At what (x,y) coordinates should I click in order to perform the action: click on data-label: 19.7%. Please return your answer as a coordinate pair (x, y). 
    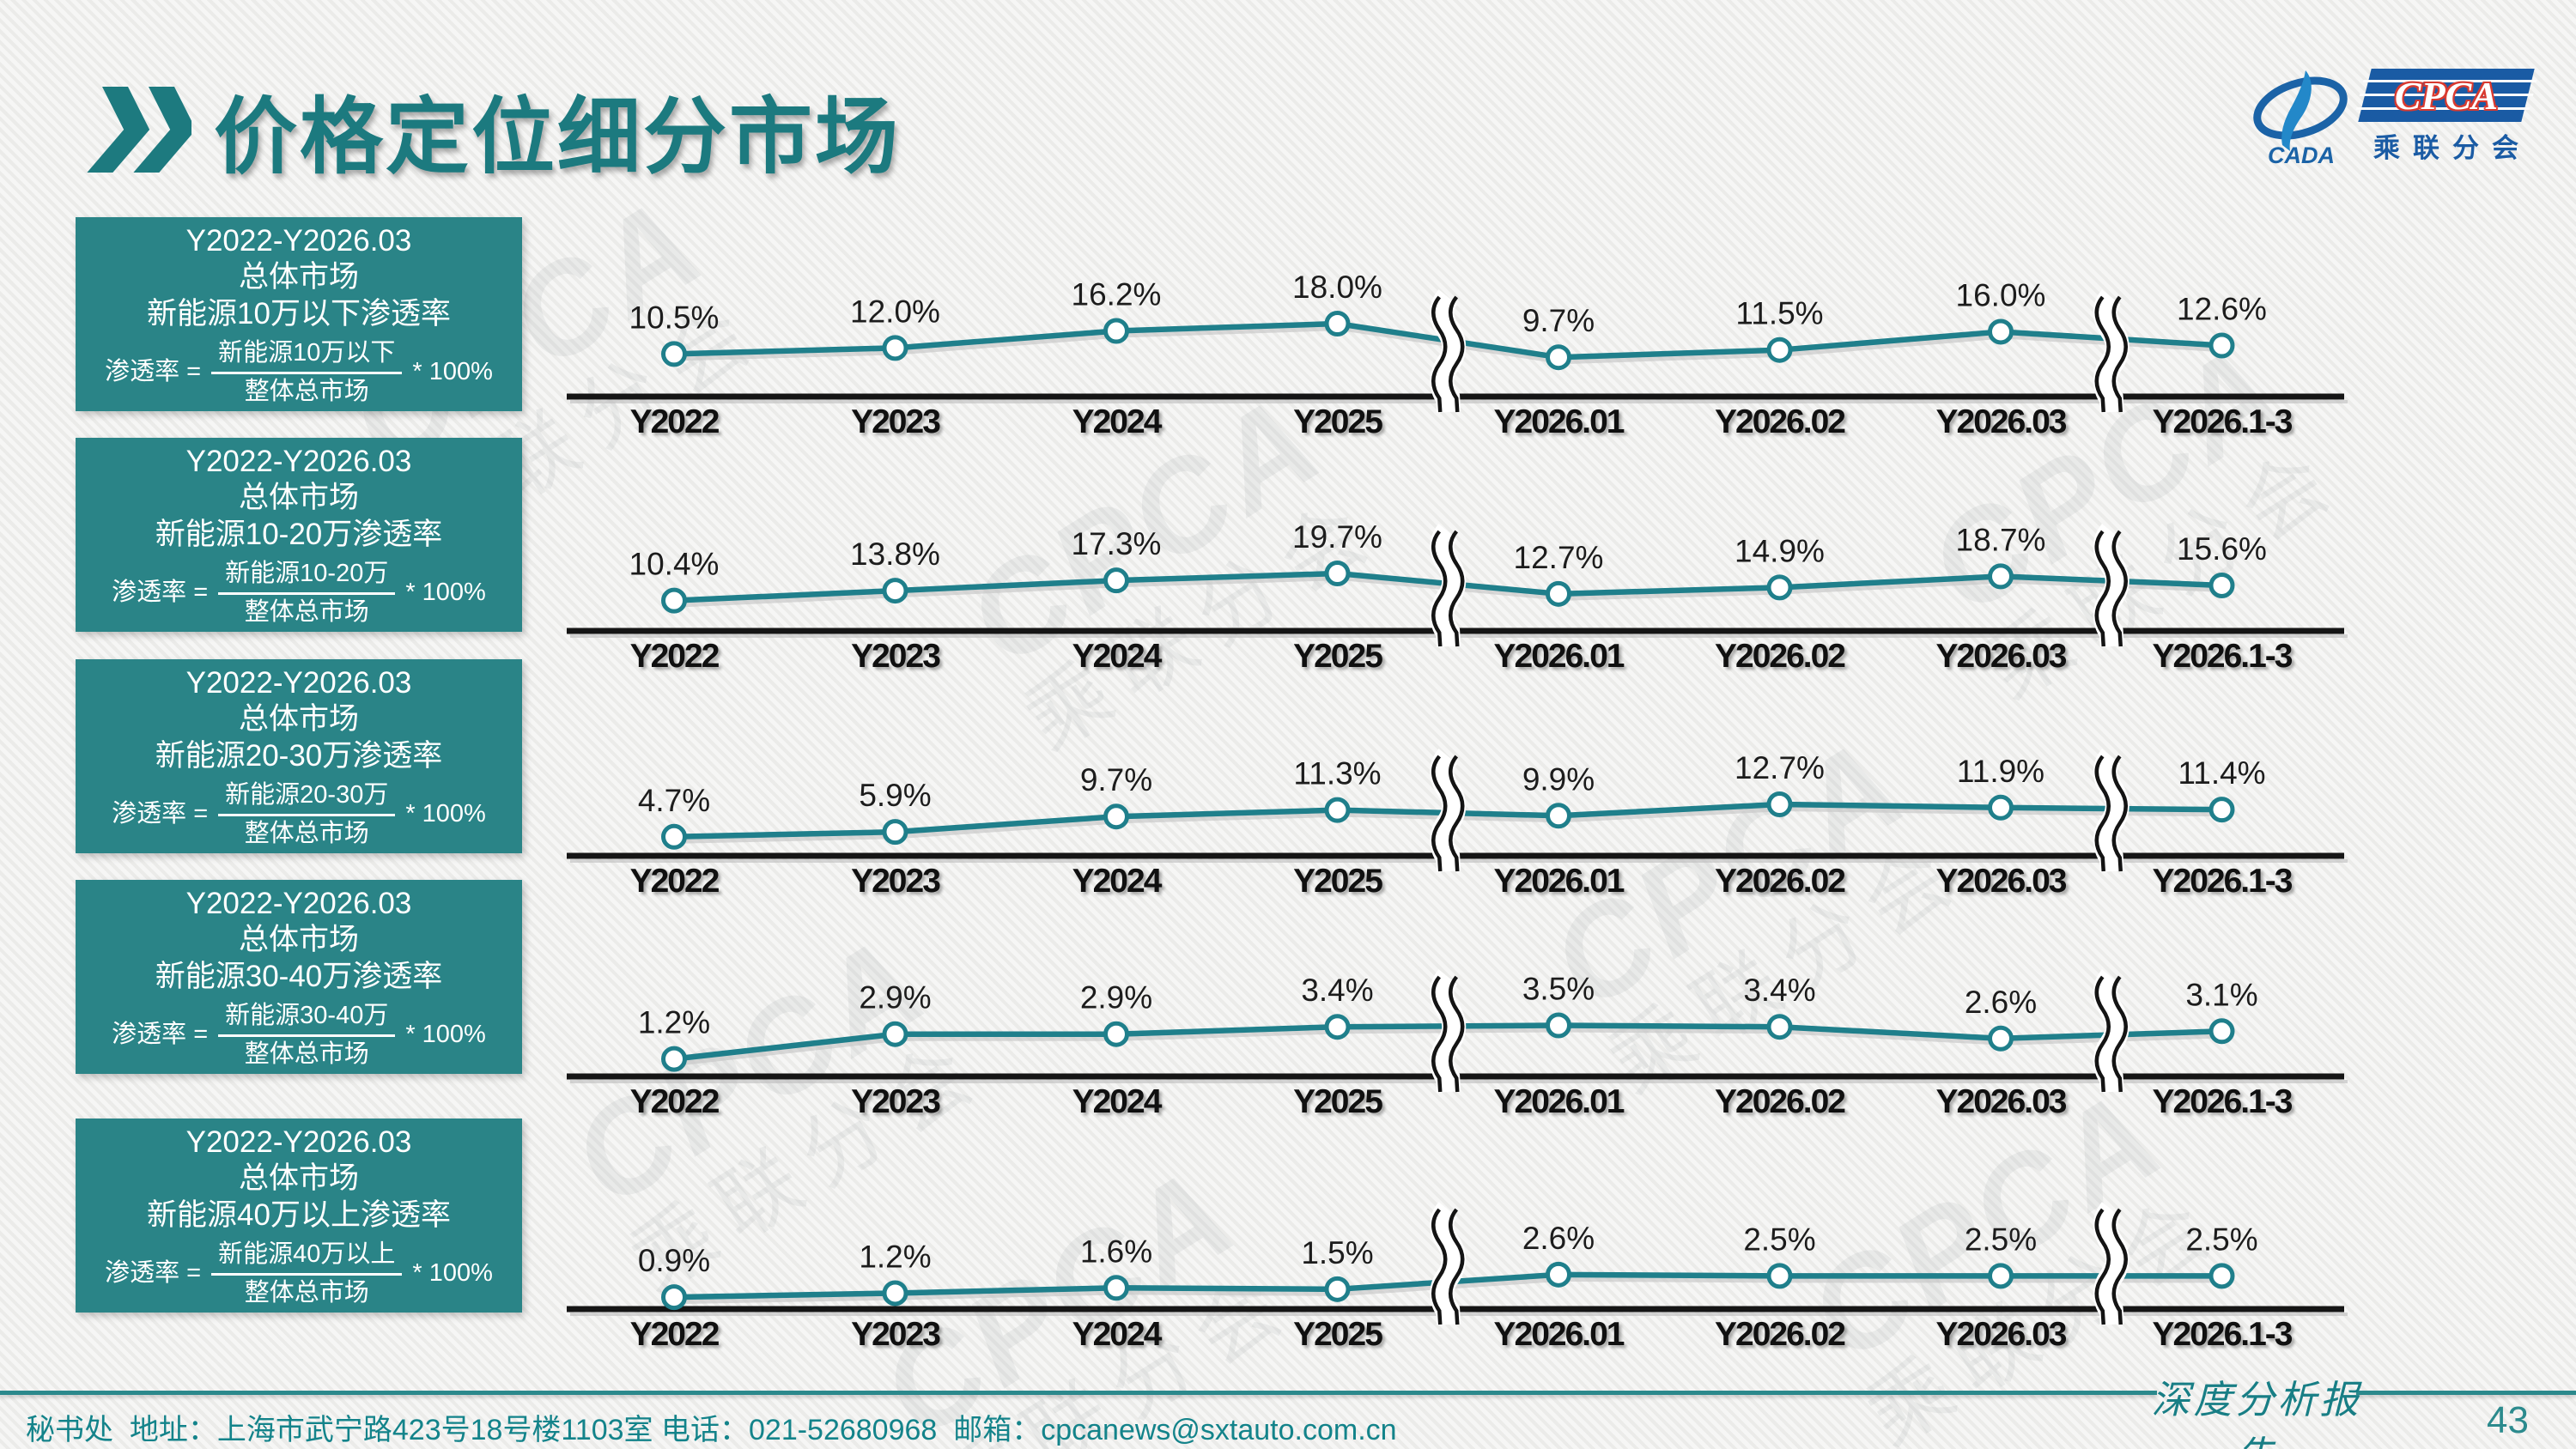
    Looking at the image, I should click on (1337, 537).